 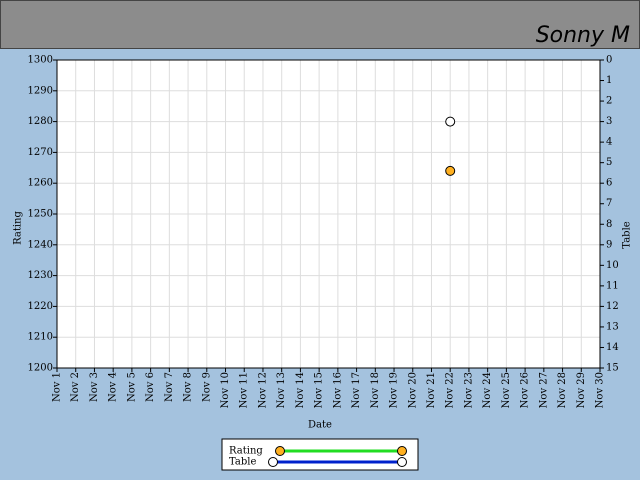 I want to click on x-tick-label: Nov 29, so click(x=581, y=390).